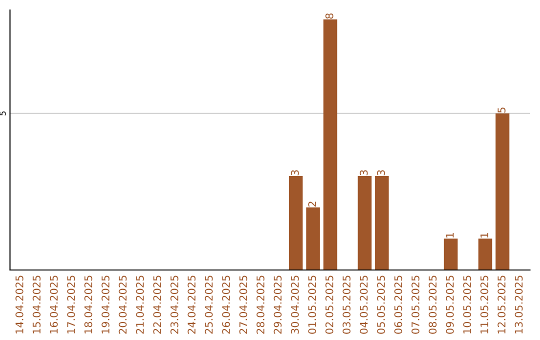 The image size is (540, 340). Describe the element at coordinates (71, 305) in the screenshot. I see `x-tick-label: 17.04.2025` at that location.